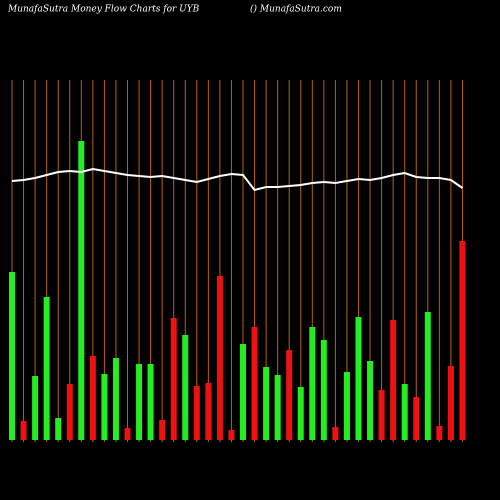 This screenshot has width=500, height=500. What do you see at coordinates (237, 179) in the screenshot?
I see `line` at bounding box center [237, 179].